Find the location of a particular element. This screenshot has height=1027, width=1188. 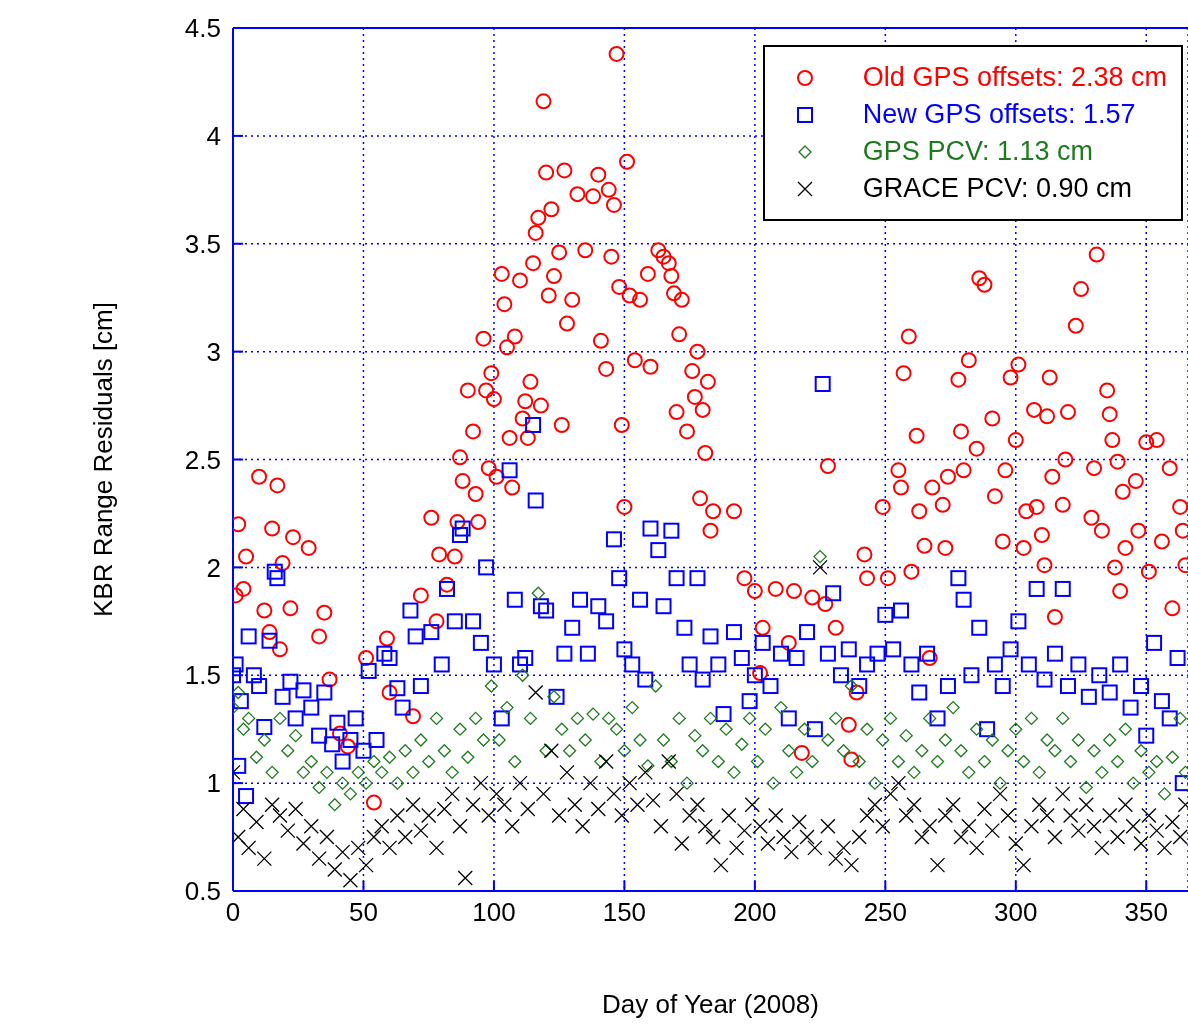

y-tick-label: 1 is located at coordinates (213, 783).